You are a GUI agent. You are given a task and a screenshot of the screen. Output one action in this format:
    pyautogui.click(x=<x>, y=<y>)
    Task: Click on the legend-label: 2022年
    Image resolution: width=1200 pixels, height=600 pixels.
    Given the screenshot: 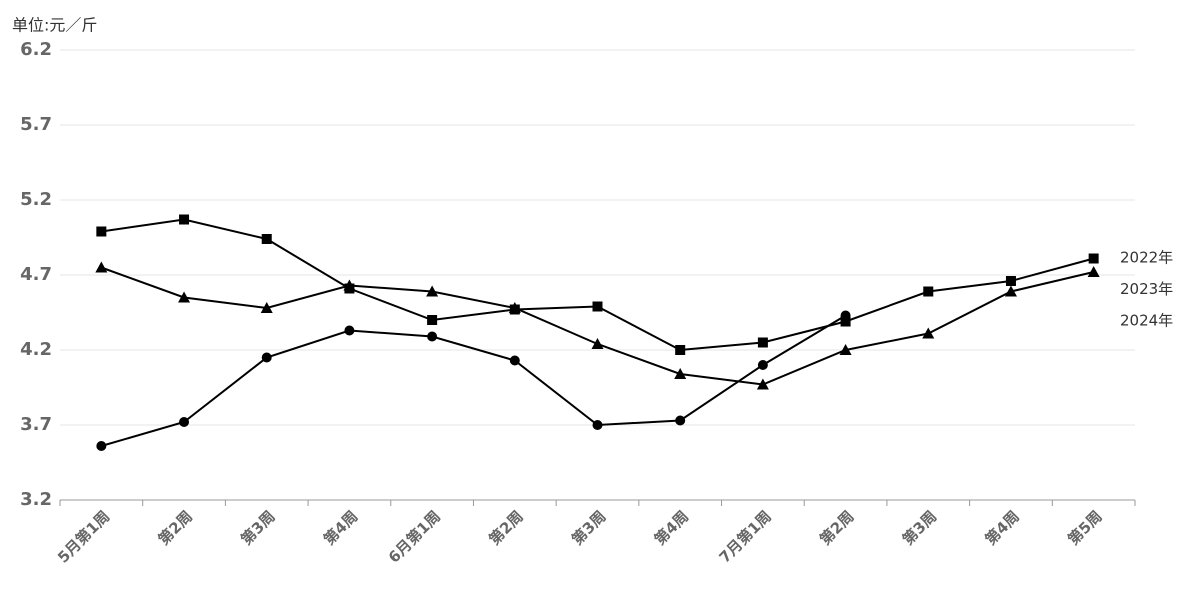 What is the action you would take?
    pyautogui.click(x=1146, y=258)
    